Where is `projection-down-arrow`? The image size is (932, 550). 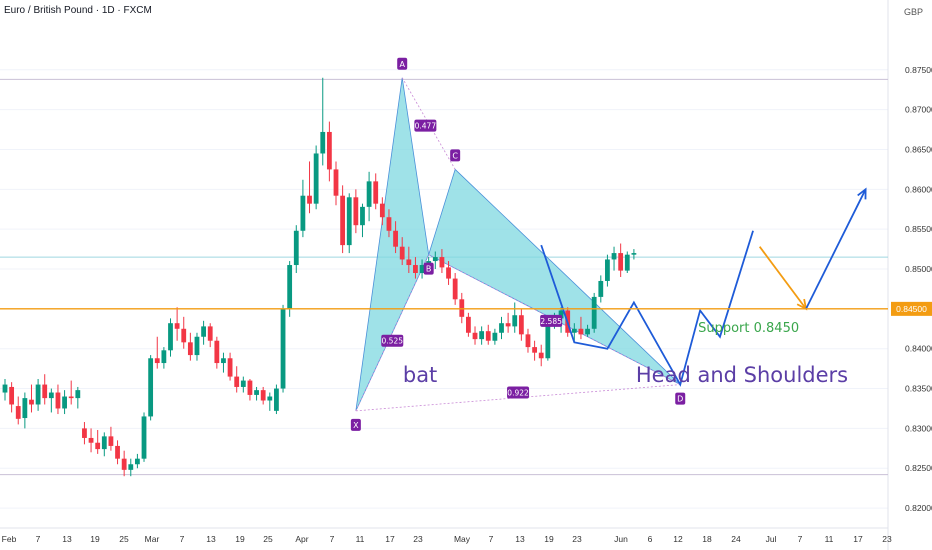 projection-down-arrow is located at coordinates (782, 278).